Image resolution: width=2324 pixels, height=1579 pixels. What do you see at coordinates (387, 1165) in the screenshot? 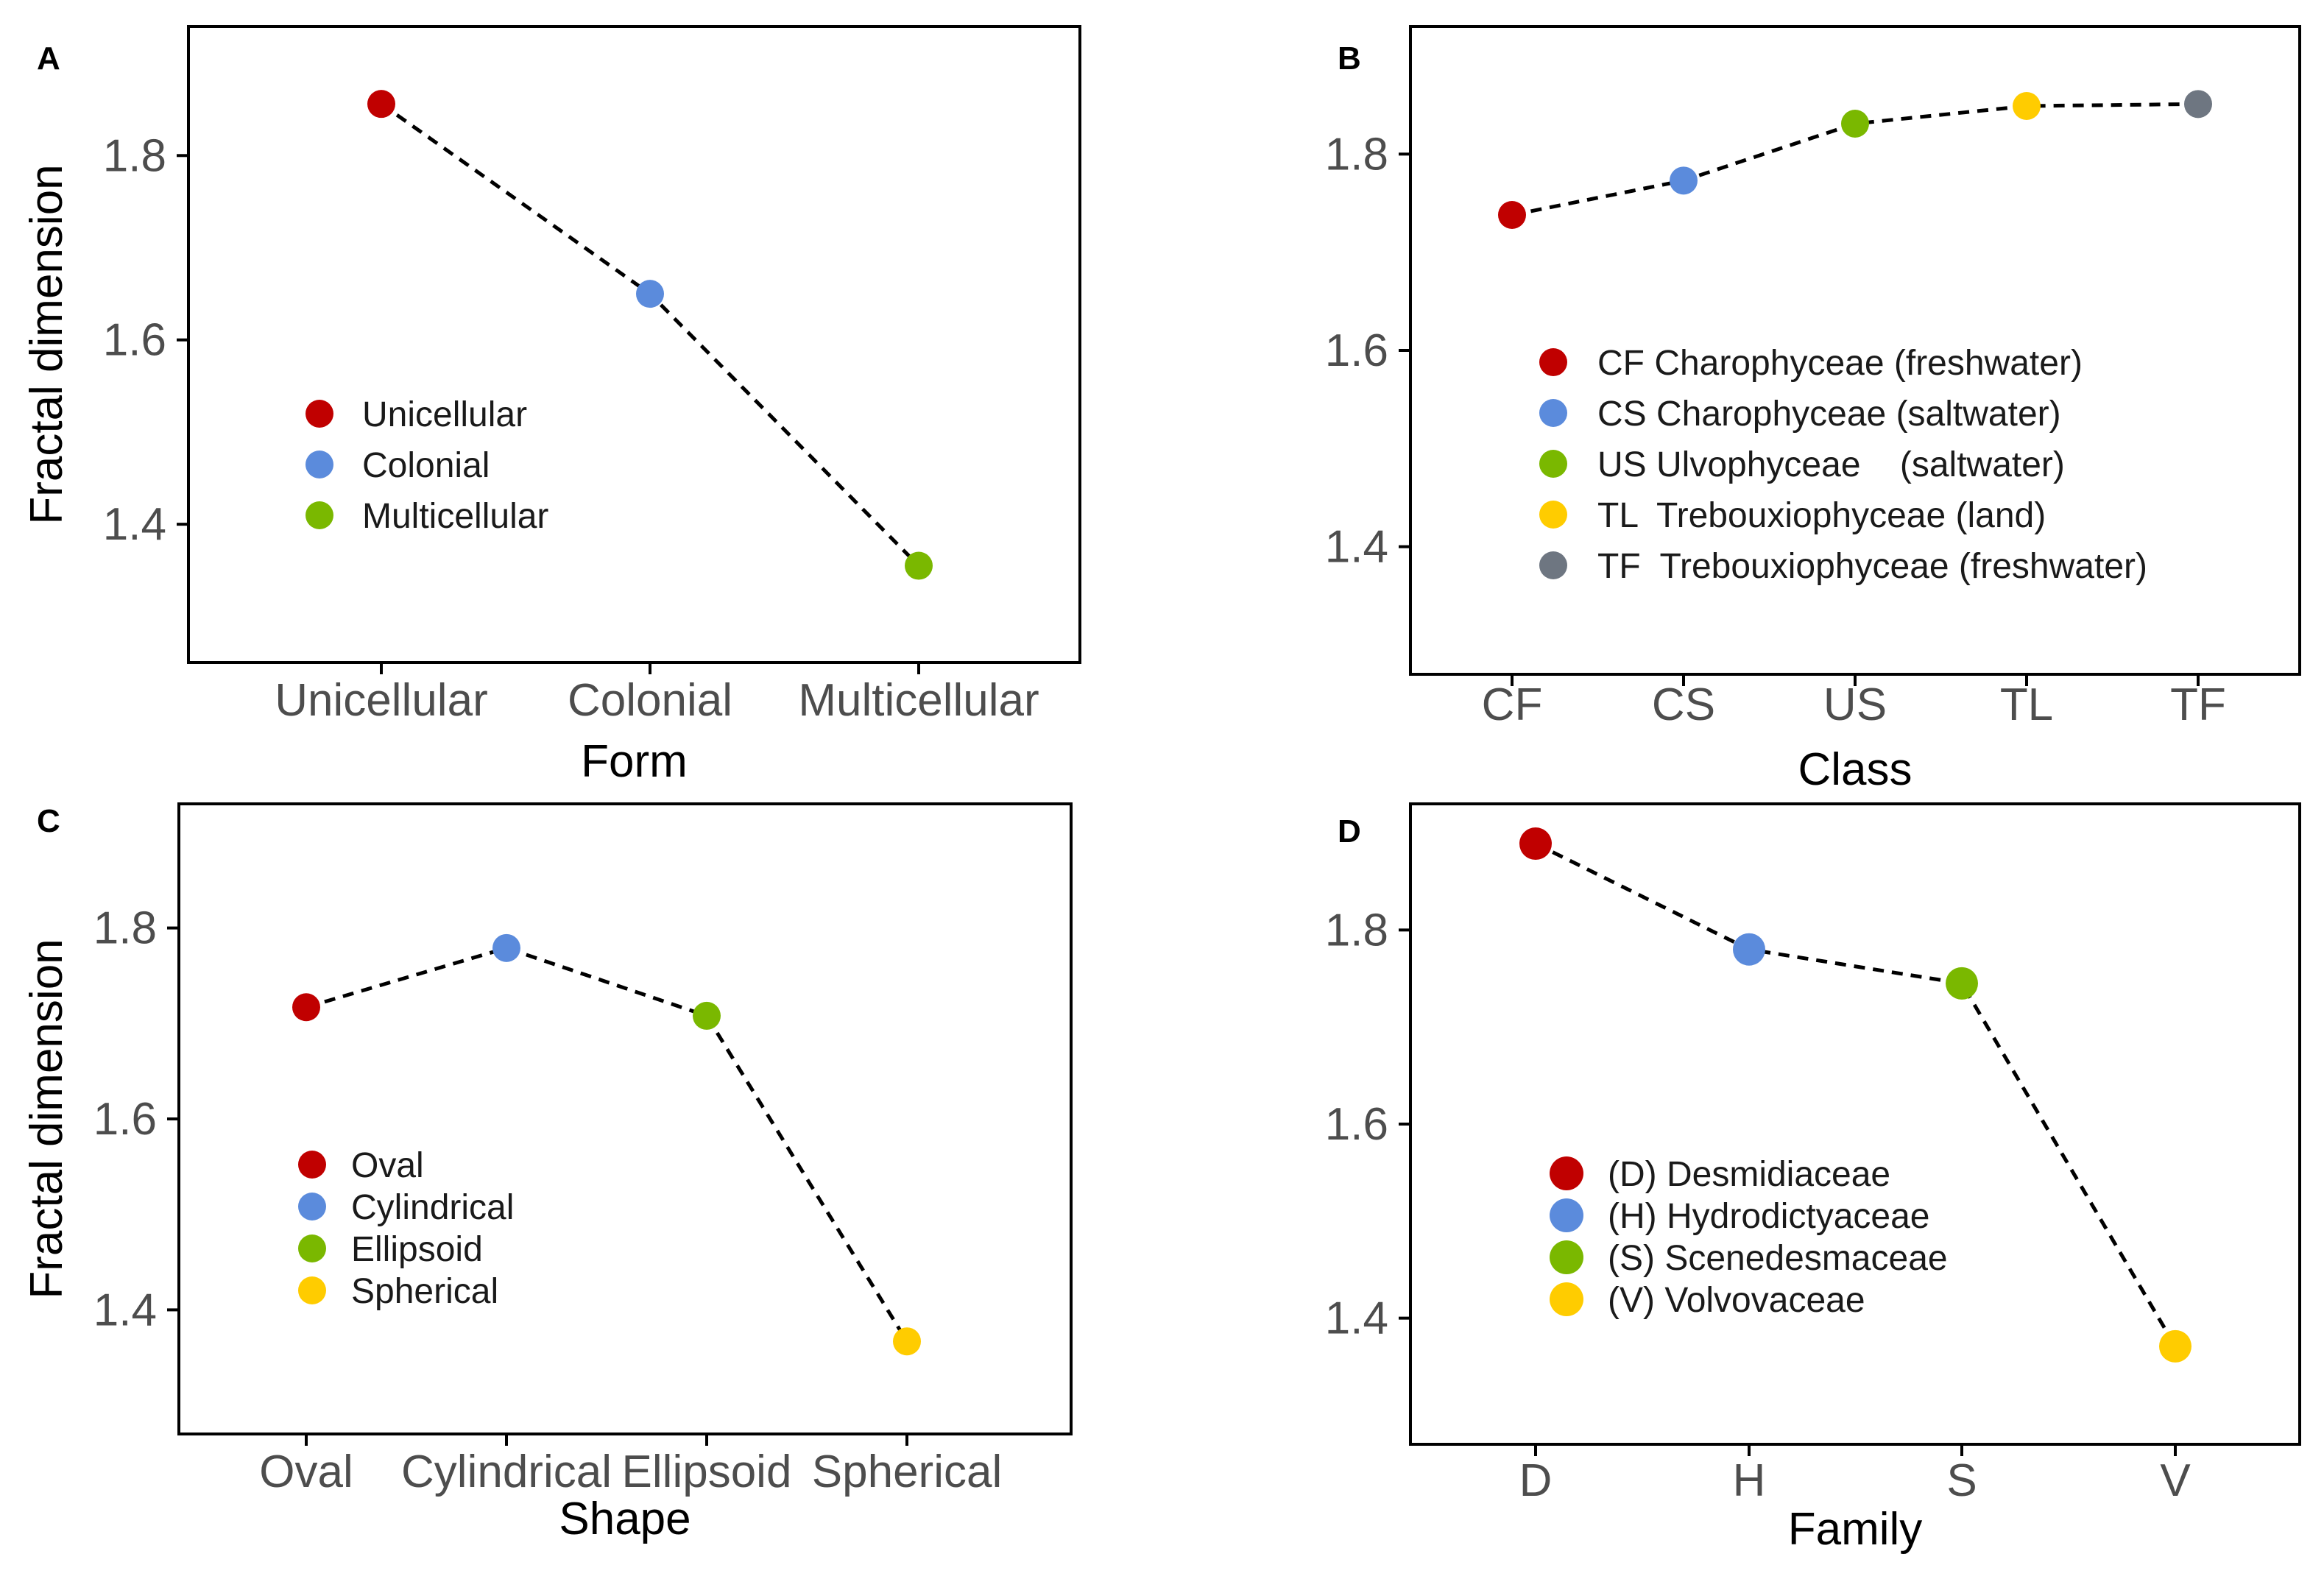
I see `legend-label: Oval` at bounding box center [387, 1165].